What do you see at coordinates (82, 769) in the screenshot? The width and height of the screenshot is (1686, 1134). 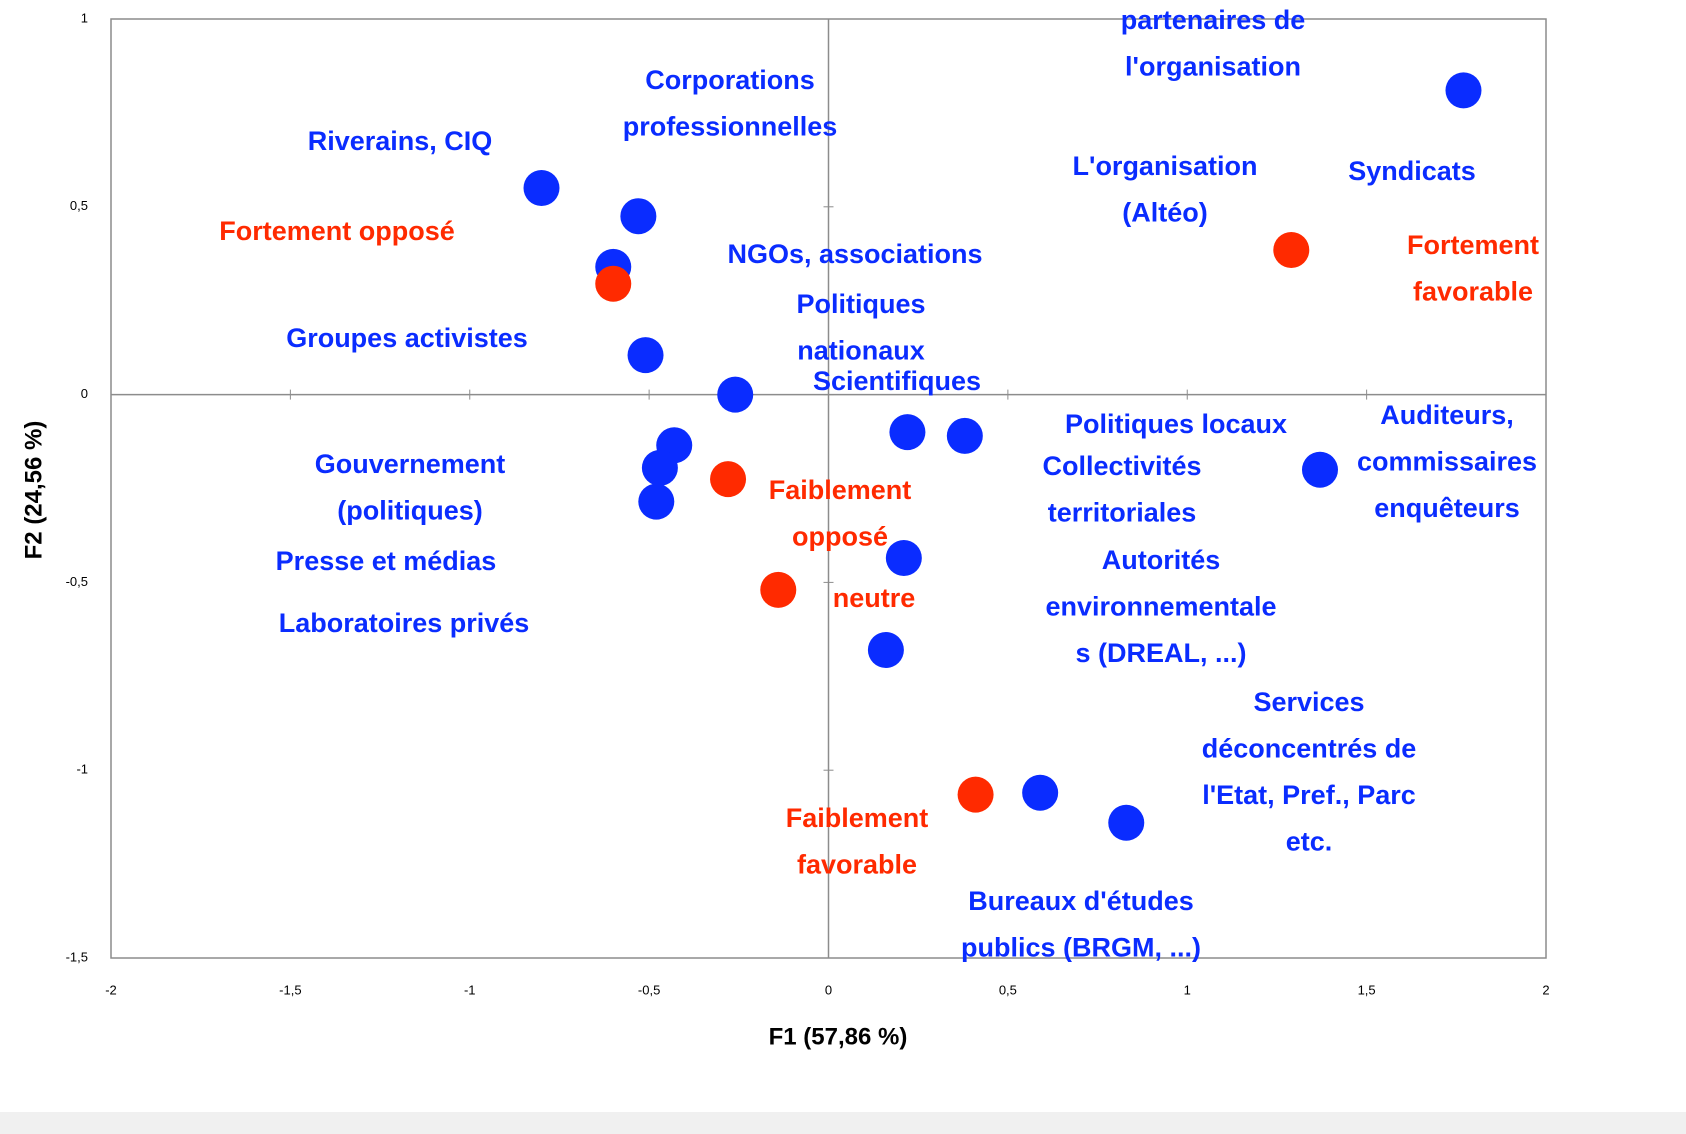 I see `y-tick-label: -1` at bounding box center [82, 769].